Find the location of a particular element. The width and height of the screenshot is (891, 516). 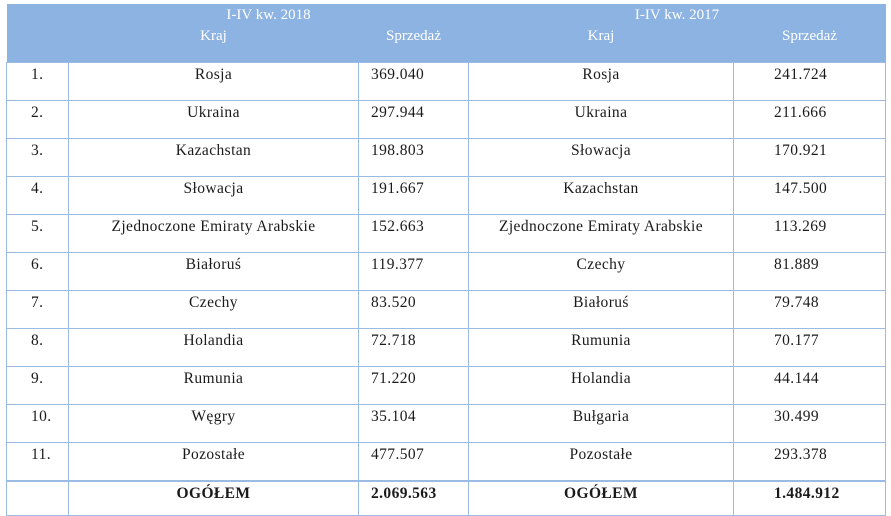

sales-2017: 79.748 is located at coordinates (809, 309).